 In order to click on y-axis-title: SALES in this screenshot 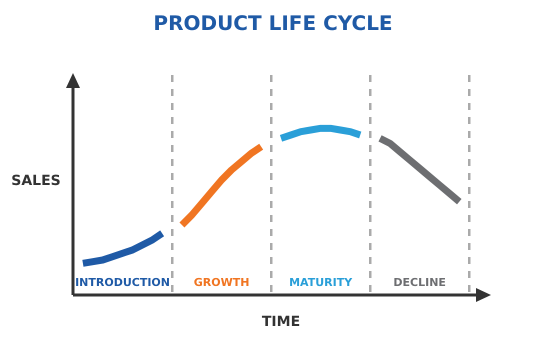, I will do `click(36, 181)`.